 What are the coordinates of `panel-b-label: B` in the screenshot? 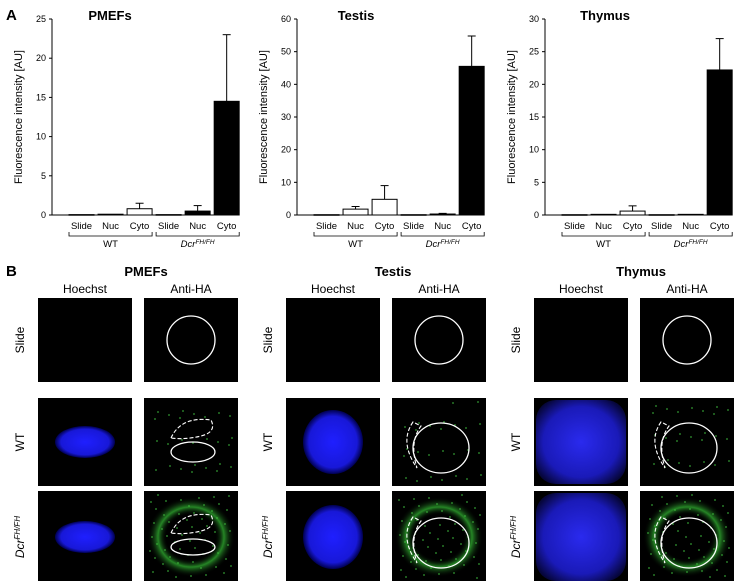 It's located at (11, 271).